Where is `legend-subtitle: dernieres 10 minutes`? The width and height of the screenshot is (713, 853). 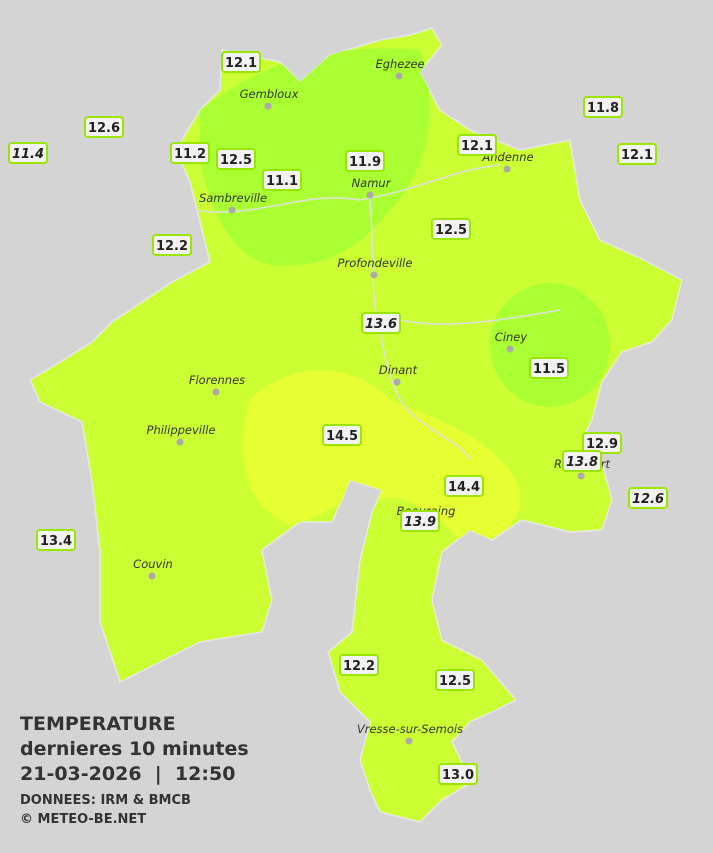
legend-subtitle: dernieres 10 minutes is located at coordinates (134, 749).